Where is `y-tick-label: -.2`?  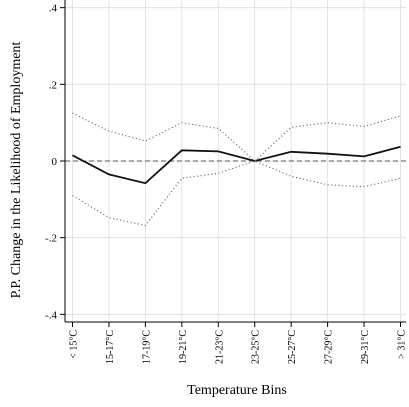 y-tick-label: -.2 is located at coordinates (51, 239).